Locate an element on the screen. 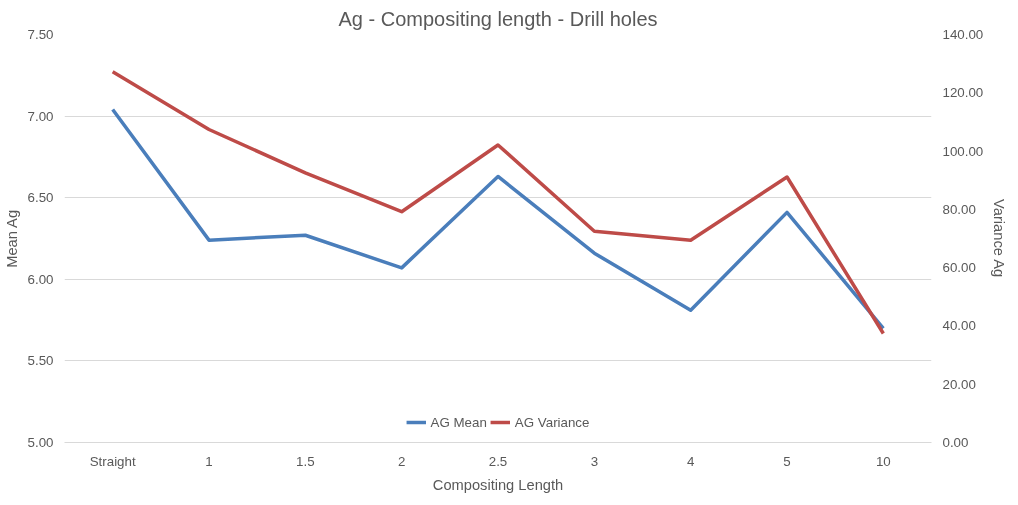 Image resolution: width=1018 pixels, height=505 pixels. y-axis-title: Mean Ag is located at coordinates (11, 238).